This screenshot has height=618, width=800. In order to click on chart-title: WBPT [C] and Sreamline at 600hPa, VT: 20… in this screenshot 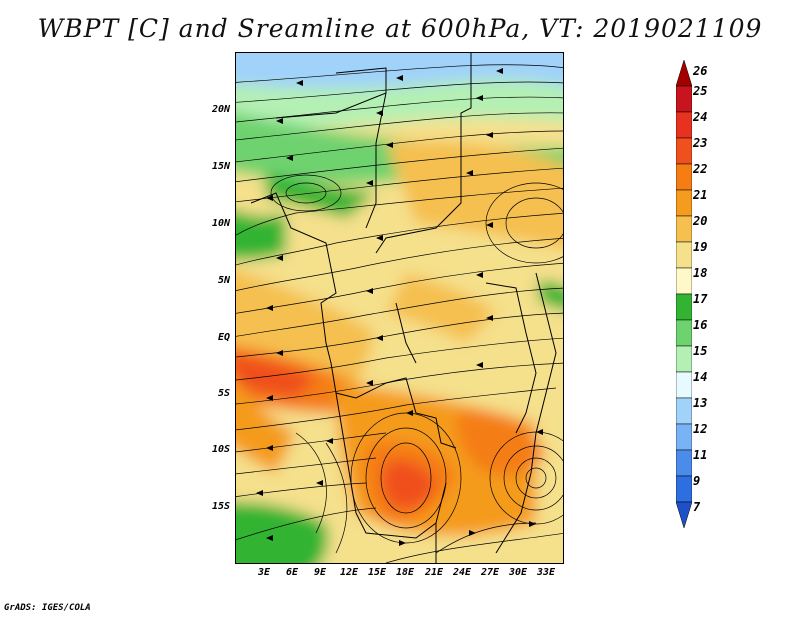, I will do `click(400, 28)`.